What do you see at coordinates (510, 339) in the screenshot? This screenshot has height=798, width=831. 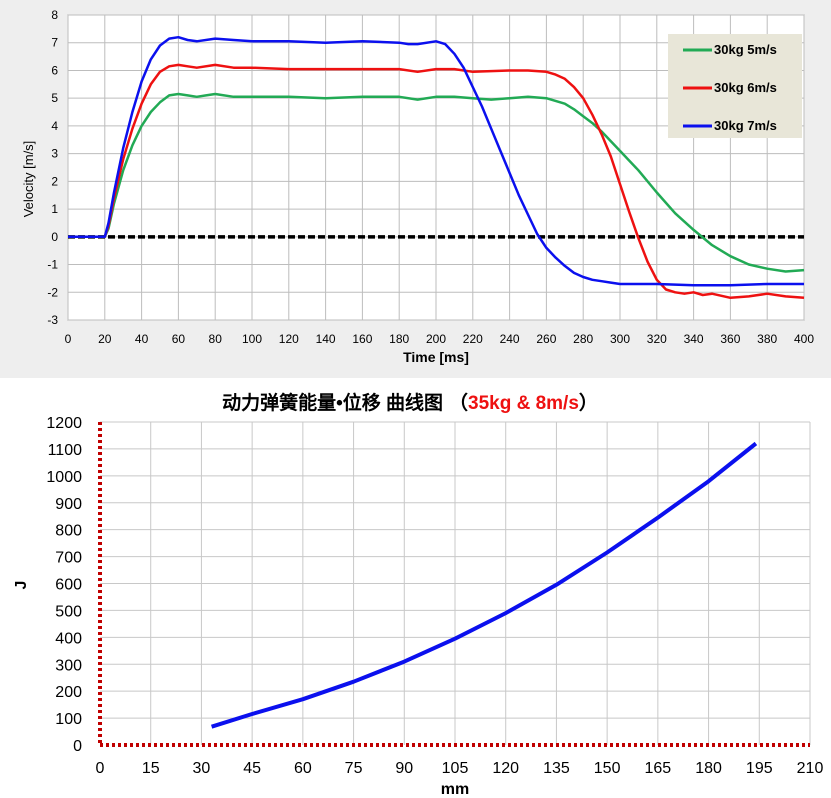 I see `chart1-x-tick-label: 240` at bounding box center [510, 339].